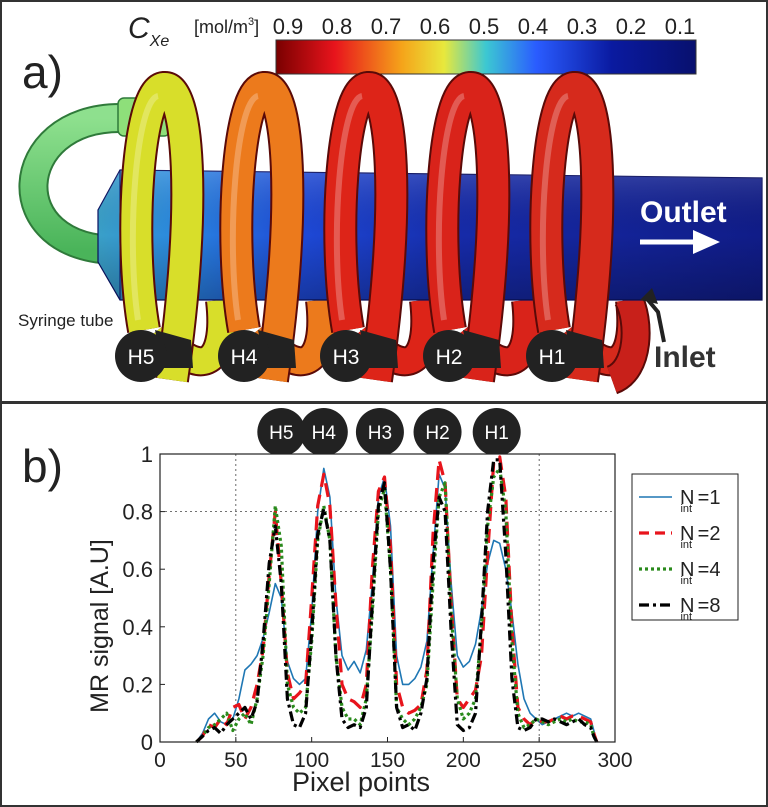  Describe the element at coordinates (700, 573) in the screenshot. I see `legend-label: Nint =4` at that location.